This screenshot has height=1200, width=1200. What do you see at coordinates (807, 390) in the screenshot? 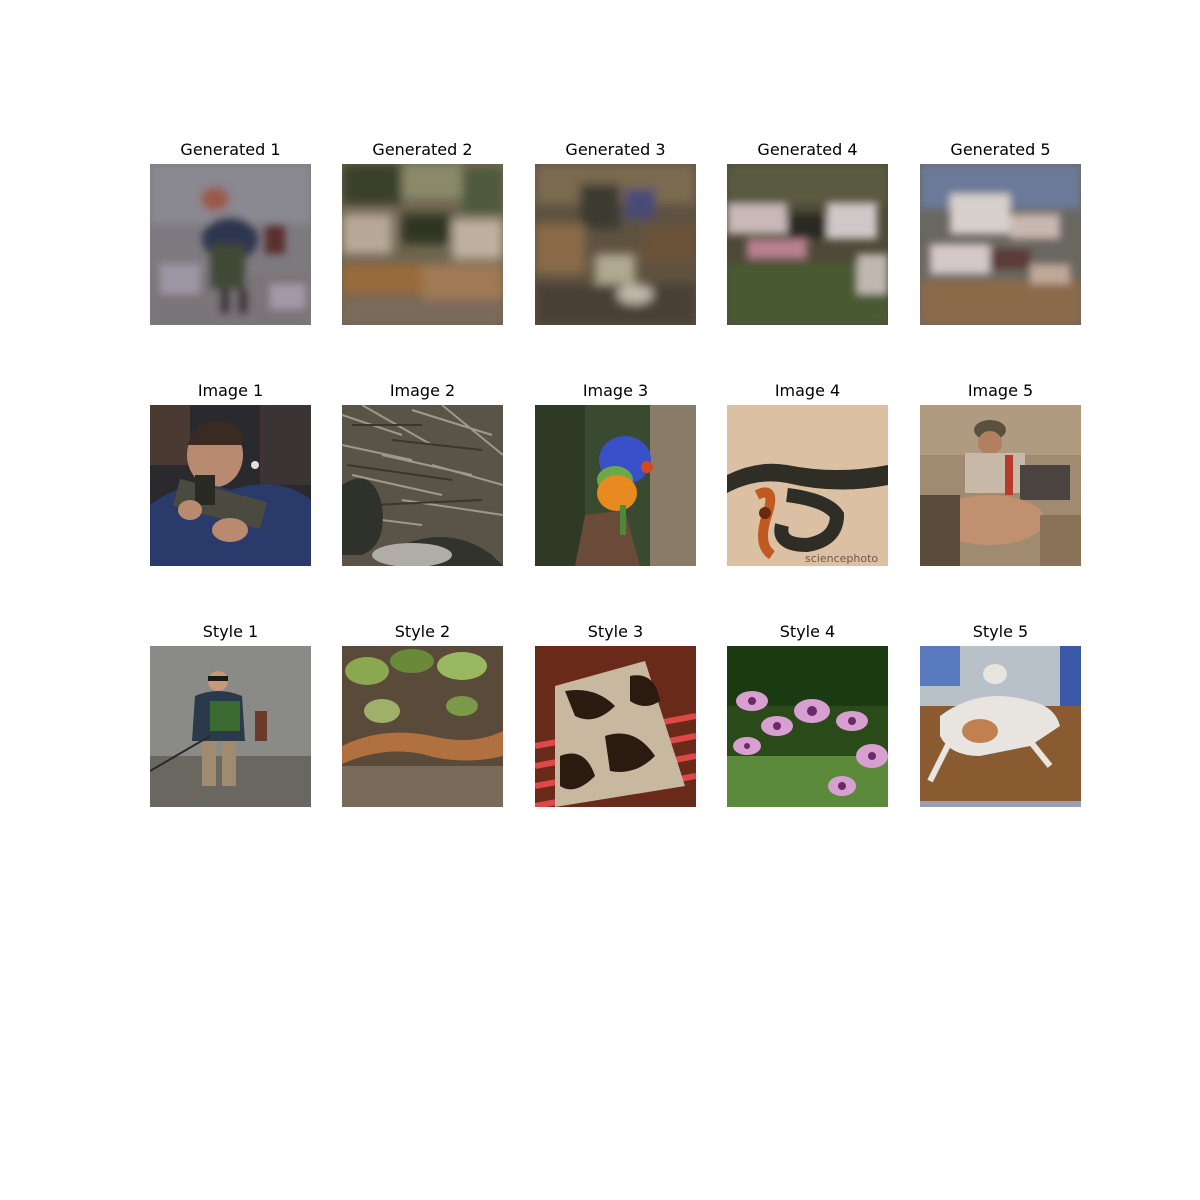
I see `image-4-title: Image 4` at bounding box center [807, 390].